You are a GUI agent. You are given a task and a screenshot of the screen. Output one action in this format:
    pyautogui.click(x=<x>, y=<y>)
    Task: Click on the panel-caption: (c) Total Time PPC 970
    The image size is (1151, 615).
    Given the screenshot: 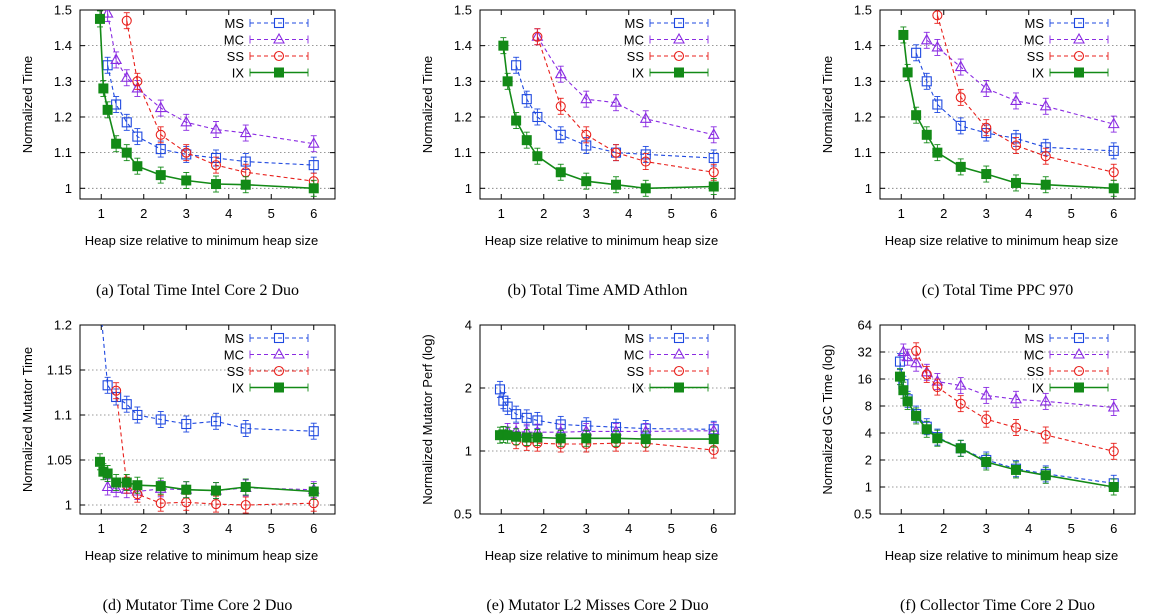 What is the action you would take?
    pyautogui.click(x=998, y=290)
    